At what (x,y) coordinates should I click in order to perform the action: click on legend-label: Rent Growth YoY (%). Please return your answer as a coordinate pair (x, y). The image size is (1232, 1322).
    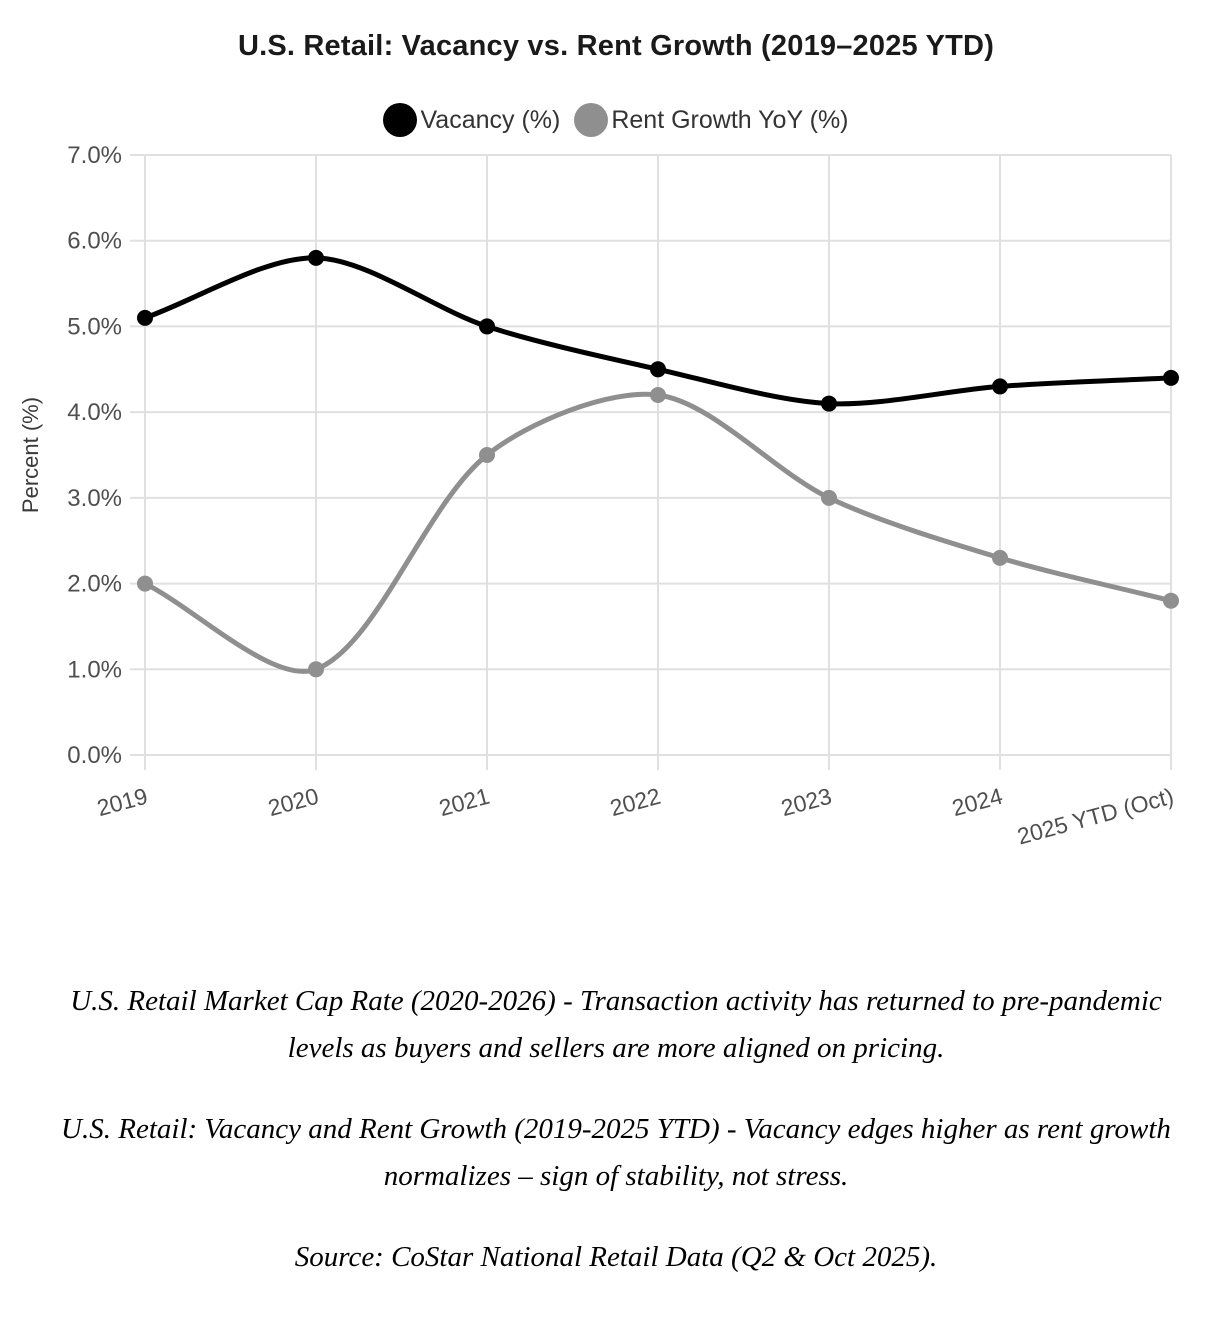
    Looking at the image, I should click on (730, 119).